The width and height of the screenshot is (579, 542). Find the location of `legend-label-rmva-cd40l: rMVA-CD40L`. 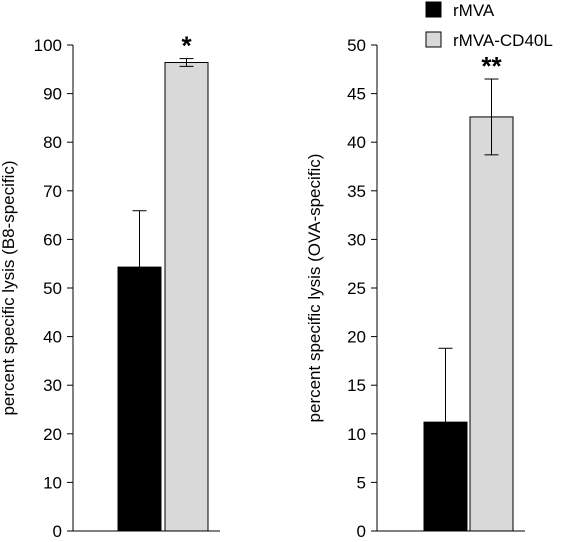

legend-label-rmva-cd40l: rMVA-CD40L is located at coordinates (503, 40).